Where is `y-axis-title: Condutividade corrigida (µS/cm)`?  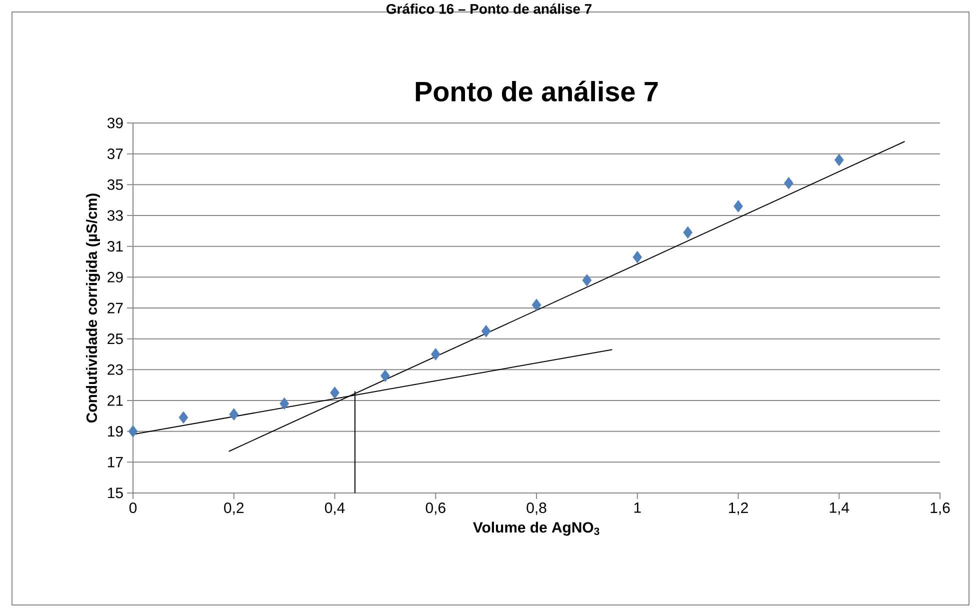
y-axis-title: Condutividade corrigida (µS/cm) is located at coordinates (93, 308).